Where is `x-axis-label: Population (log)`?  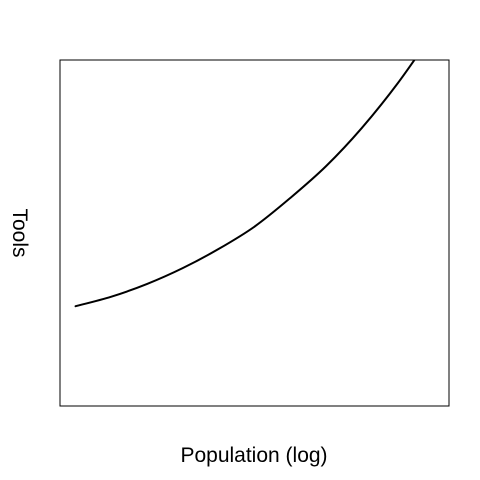
x-axis-label: Population (log) is located at coordinates (253, 455).